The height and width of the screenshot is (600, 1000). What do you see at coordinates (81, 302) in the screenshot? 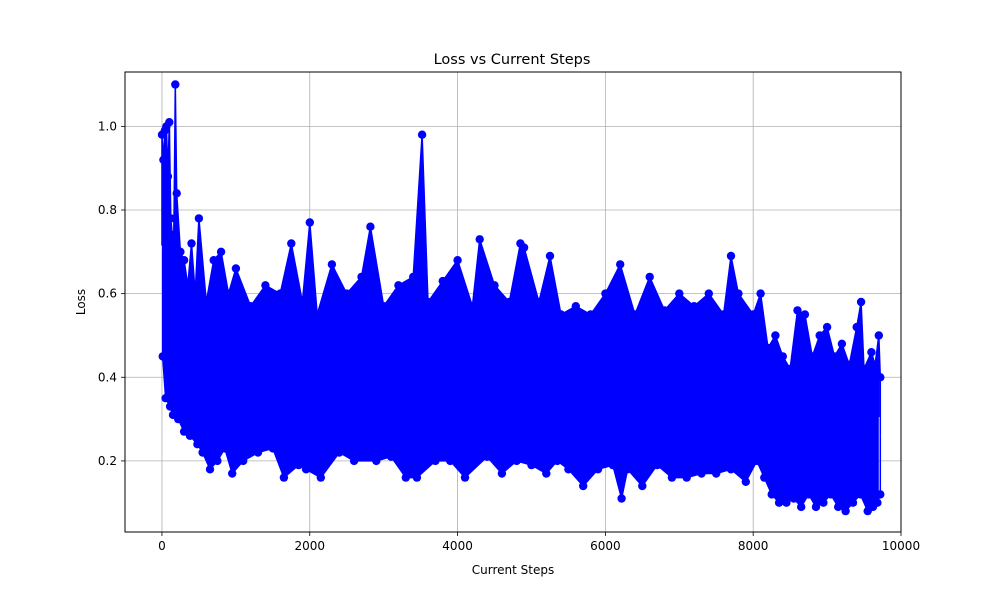
I see `y-axis-label: Loss` at bounding box center [81, 302].